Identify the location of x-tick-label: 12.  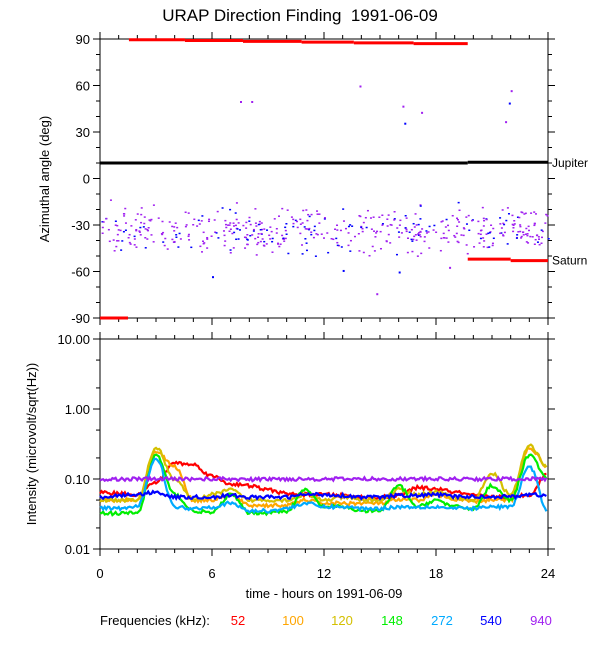
(324, 573).